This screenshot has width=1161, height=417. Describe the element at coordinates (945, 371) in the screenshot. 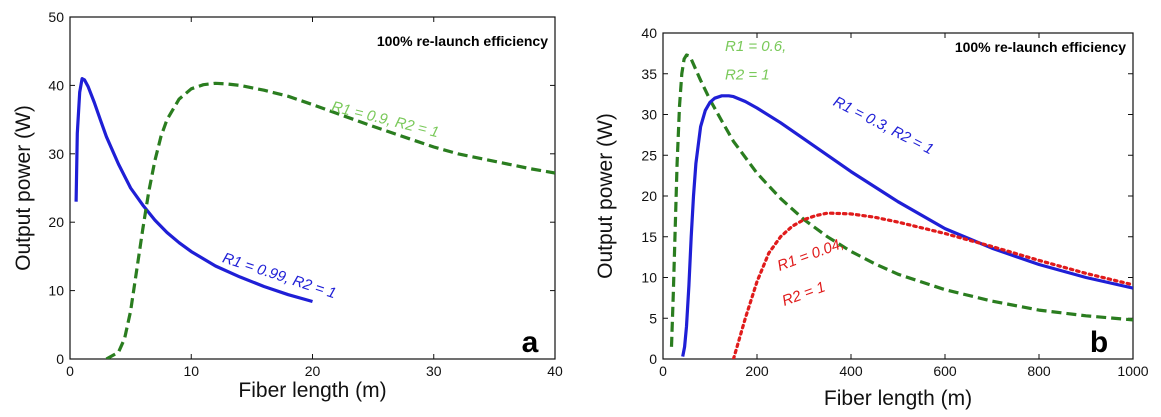

I see `x-tick-label: 600` at that location.